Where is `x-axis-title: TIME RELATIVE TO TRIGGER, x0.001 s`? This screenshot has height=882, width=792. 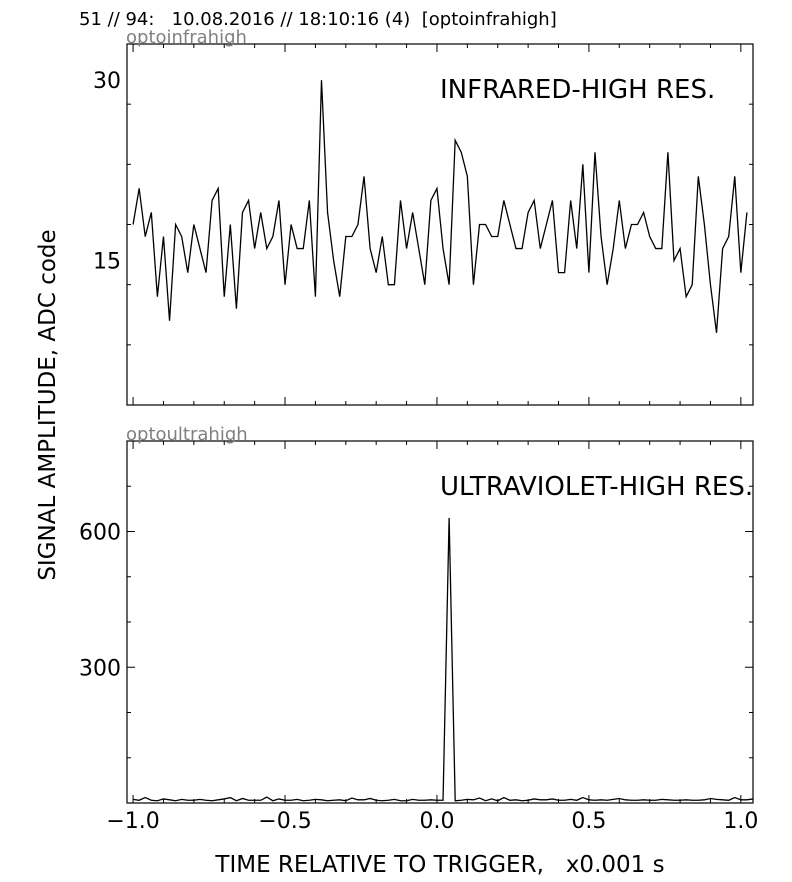
x-axis-title: TIME RELATIVE TO TRIGGER, x0.001 s is located at coordinates (439, 865).